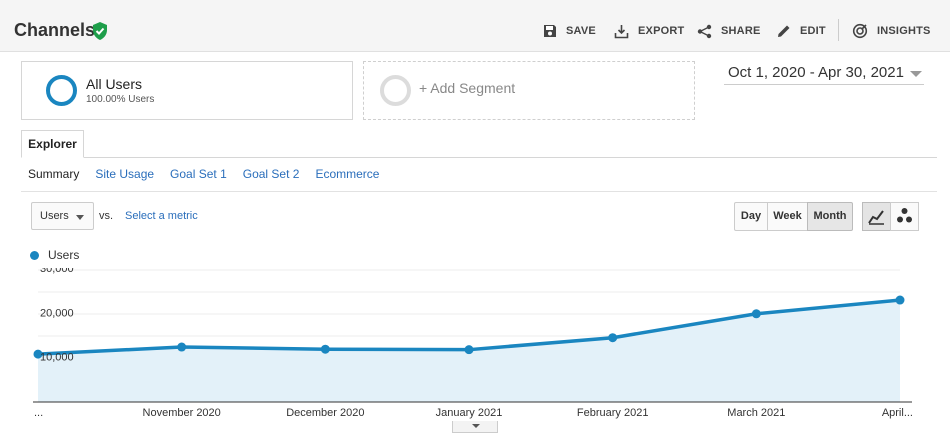 This screenshot has width=950, height=444. What do you see at coordinates (529, 90) in the screenshot?
I see `add-segment-button: + Add Segment` at bounding box center [529, 90].